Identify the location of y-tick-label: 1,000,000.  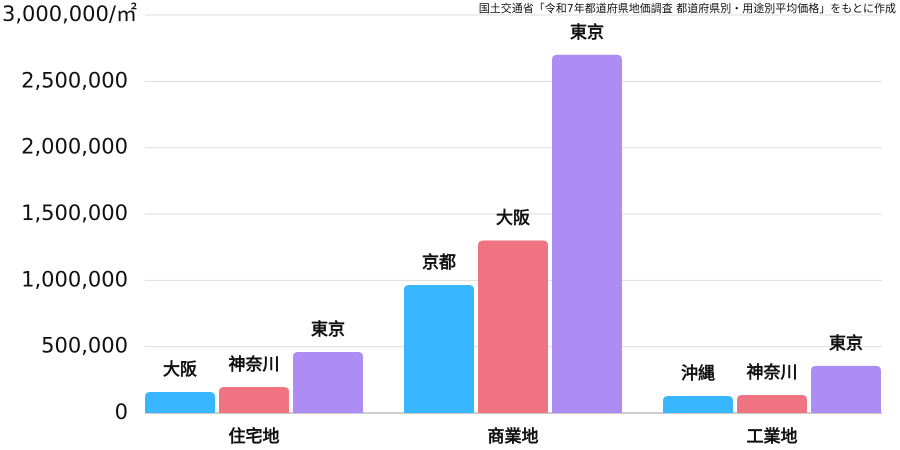
(74, 279).